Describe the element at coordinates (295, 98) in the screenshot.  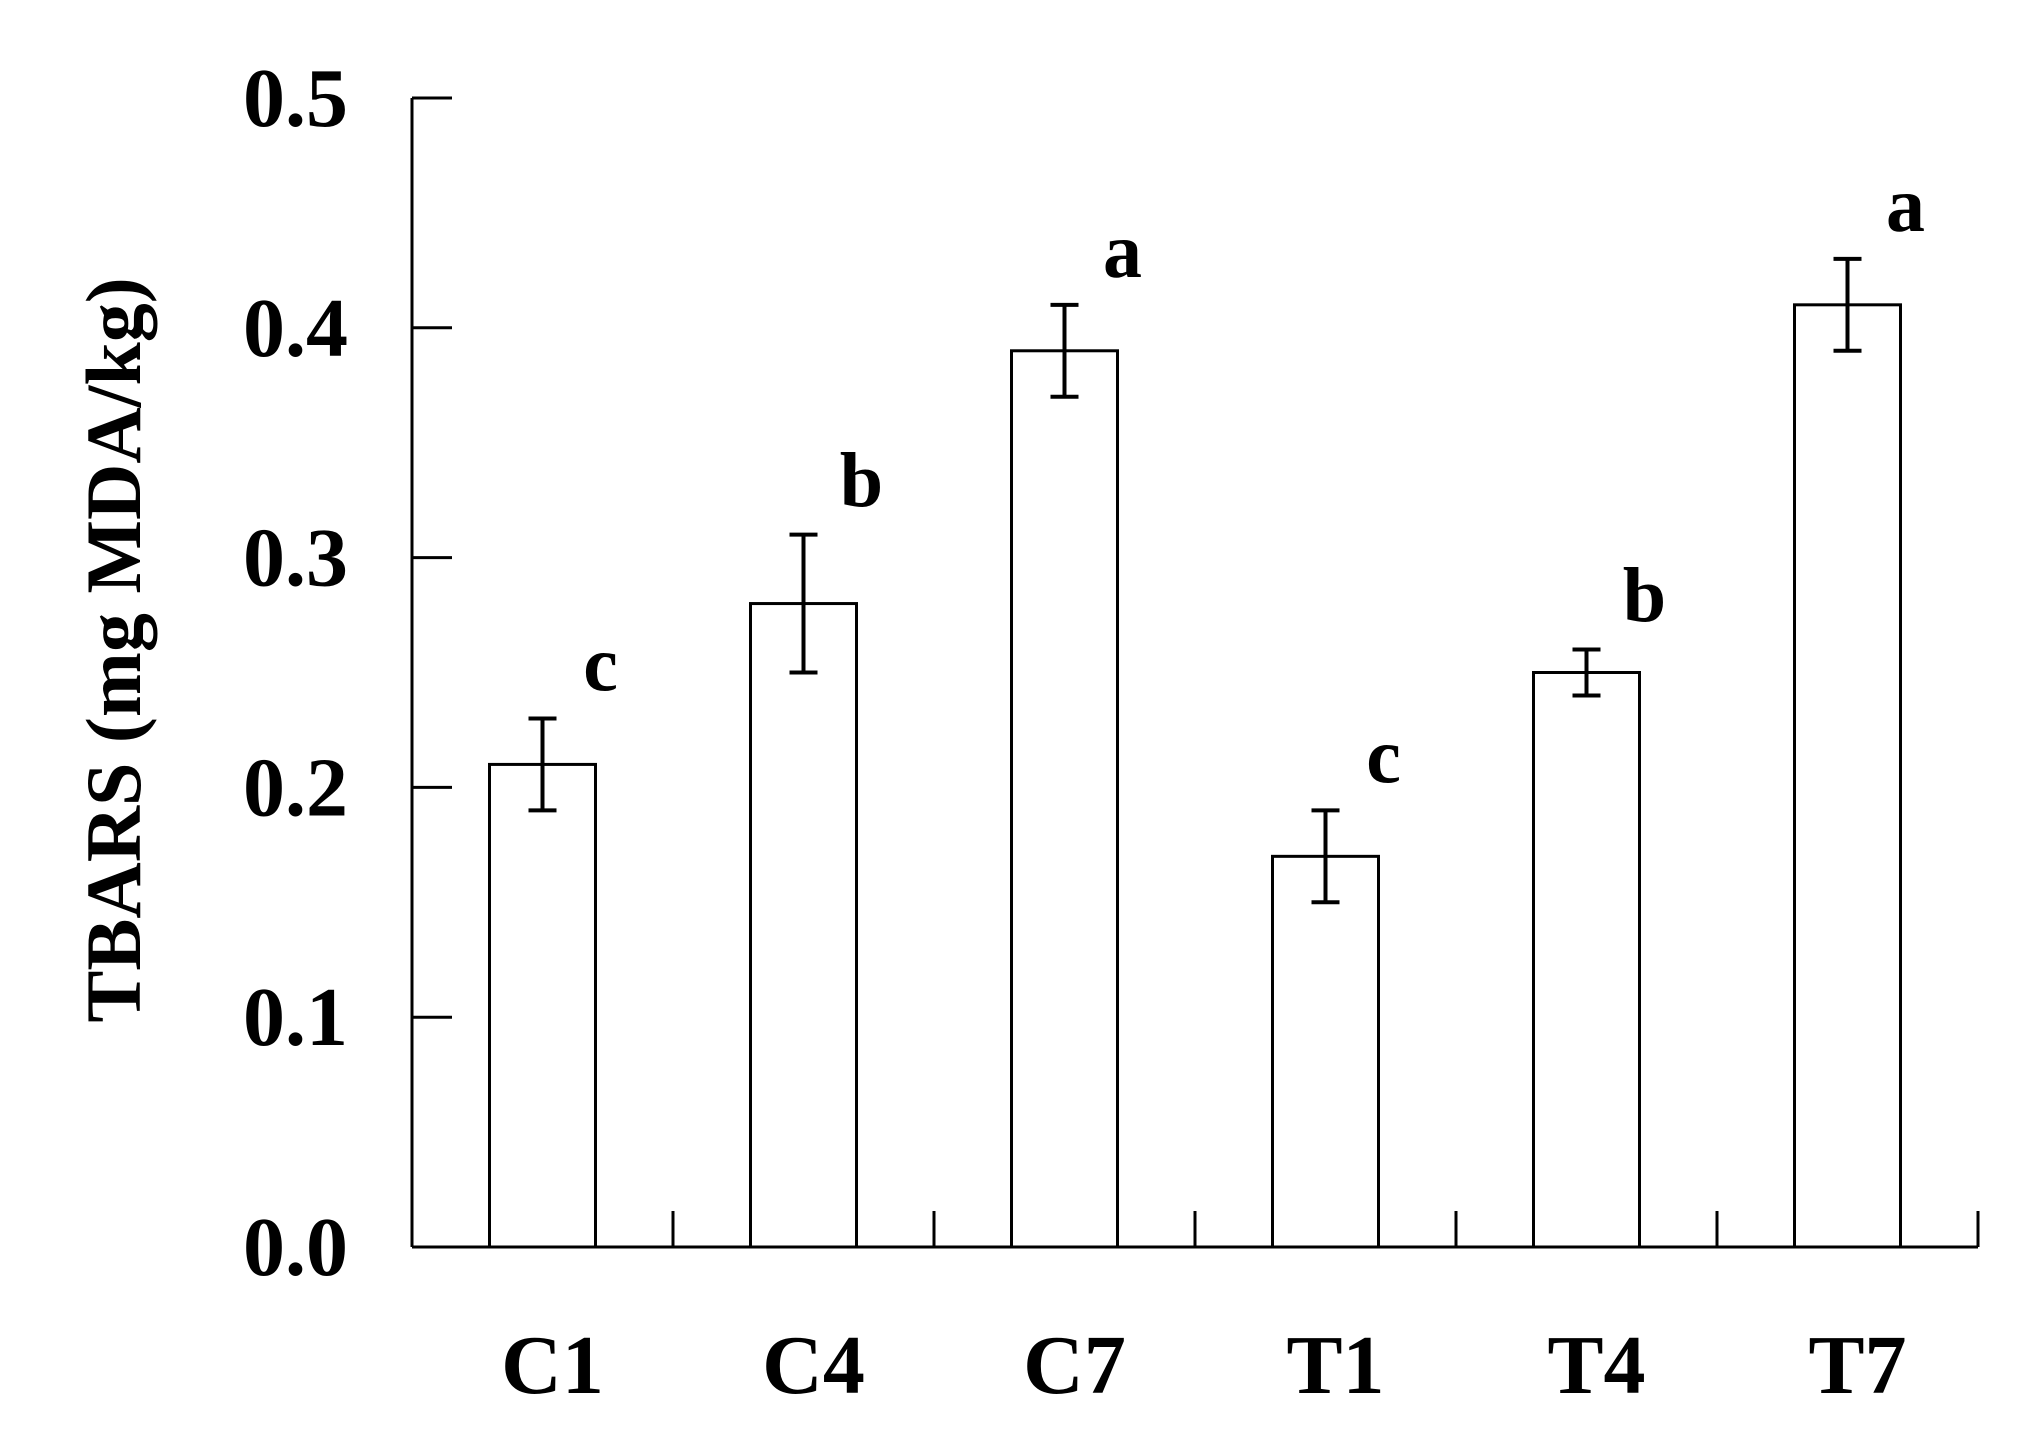
I see `y-tick-label: 0.5` at that location.